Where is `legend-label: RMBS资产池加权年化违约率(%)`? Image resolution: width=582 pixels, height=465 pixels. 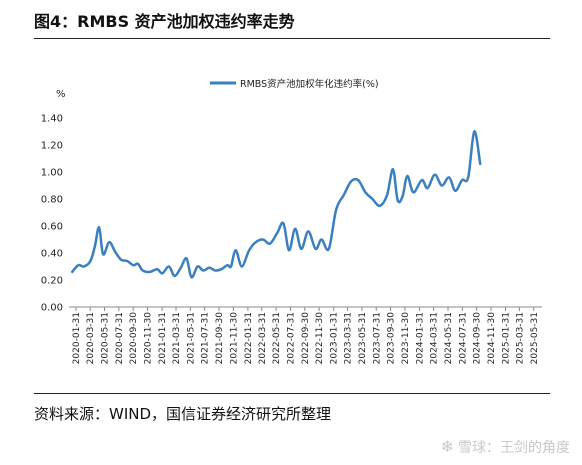
legend-label: RMBS资产池加权年化违约率(%) is located at coordinates (309, 84).